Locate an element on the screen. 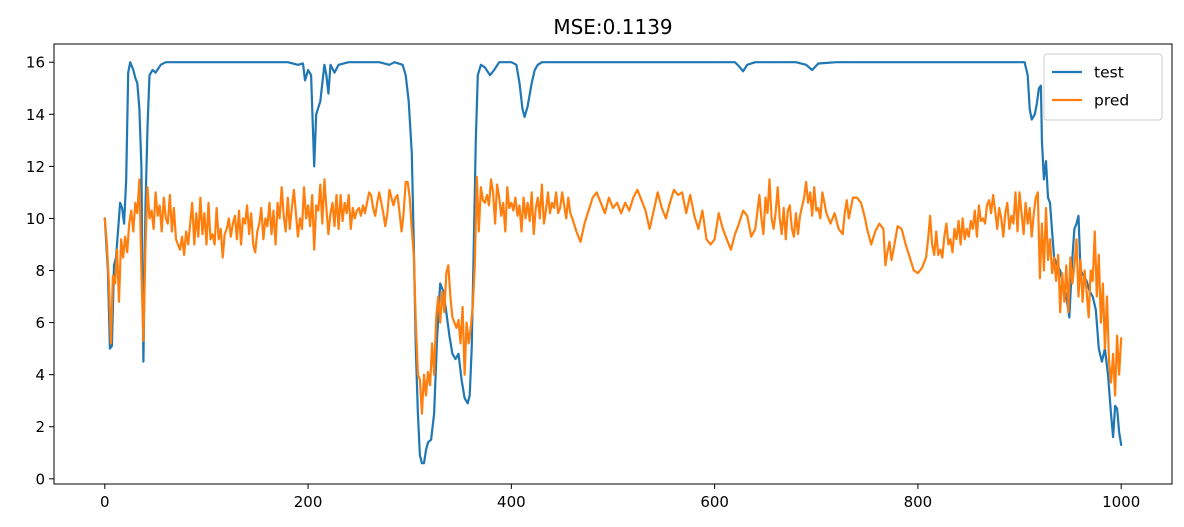 The image size is (1184, 527). legend-label-pred: pred is located at coordinates (1111, 101).